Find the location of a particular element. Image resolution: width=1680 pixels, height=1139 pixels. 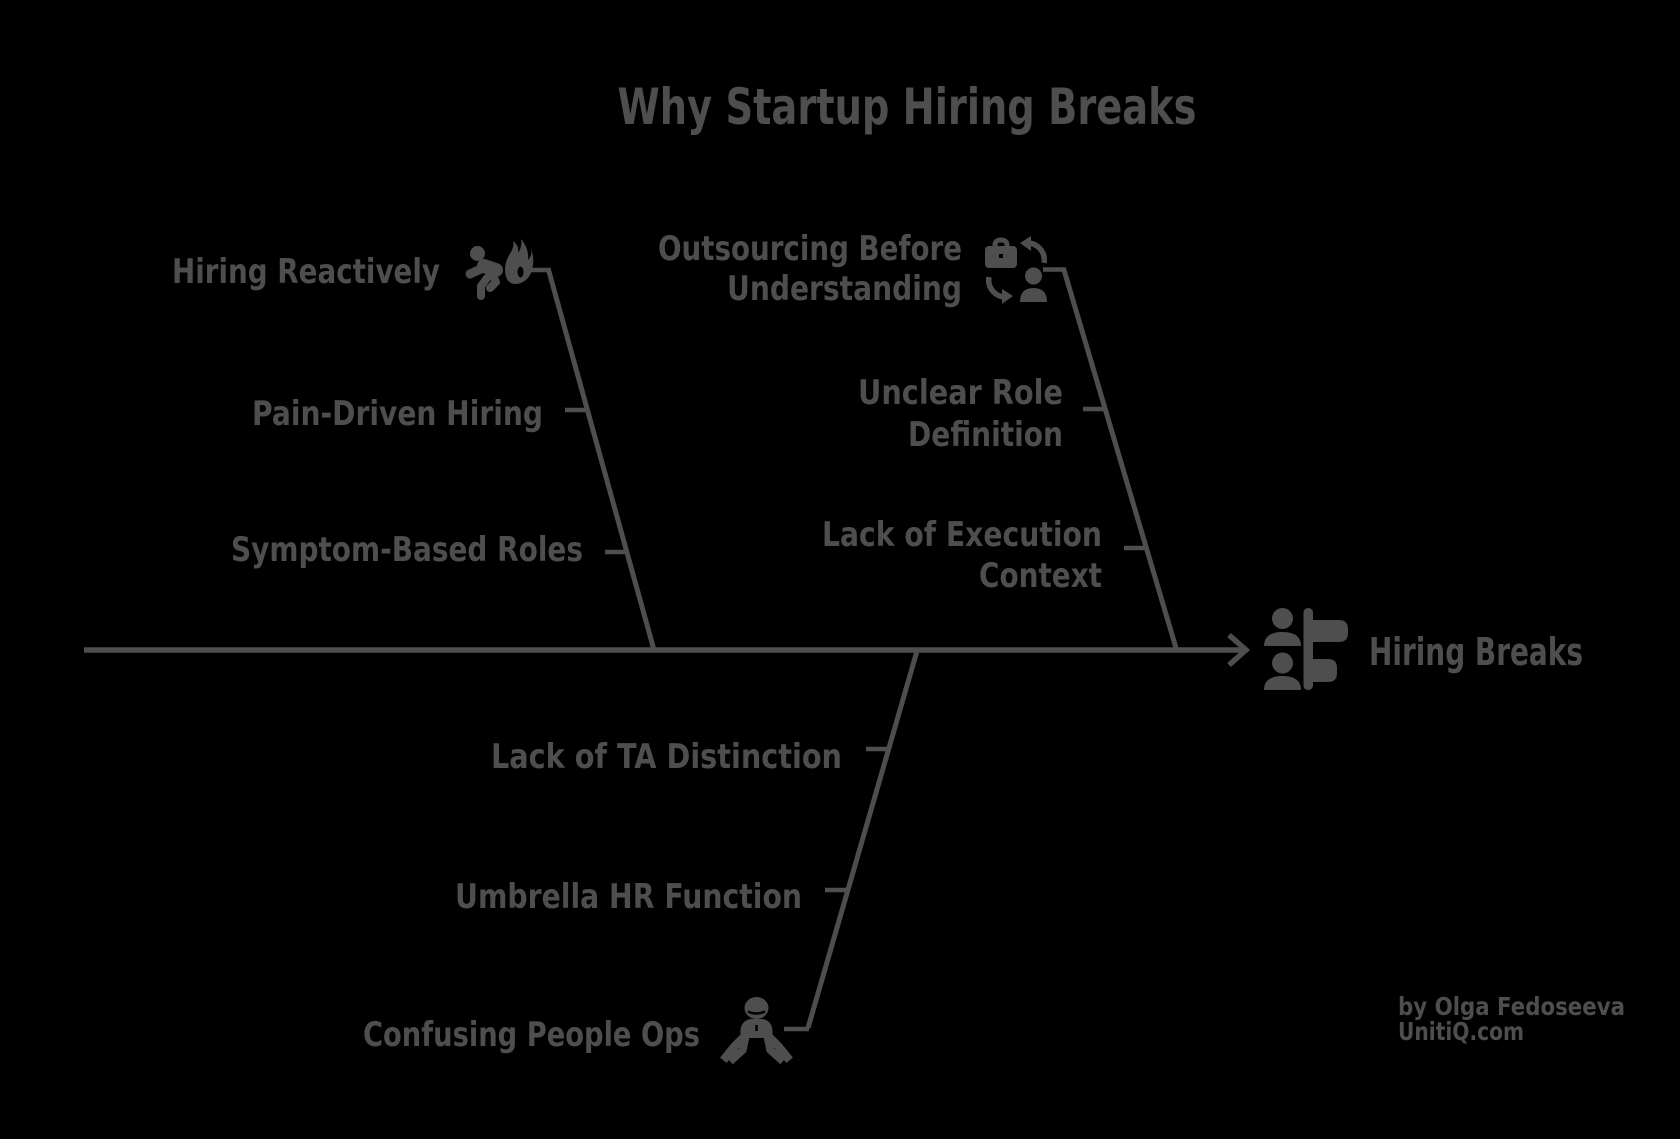

branch-bottom-line is located at coordinates (862, 839).